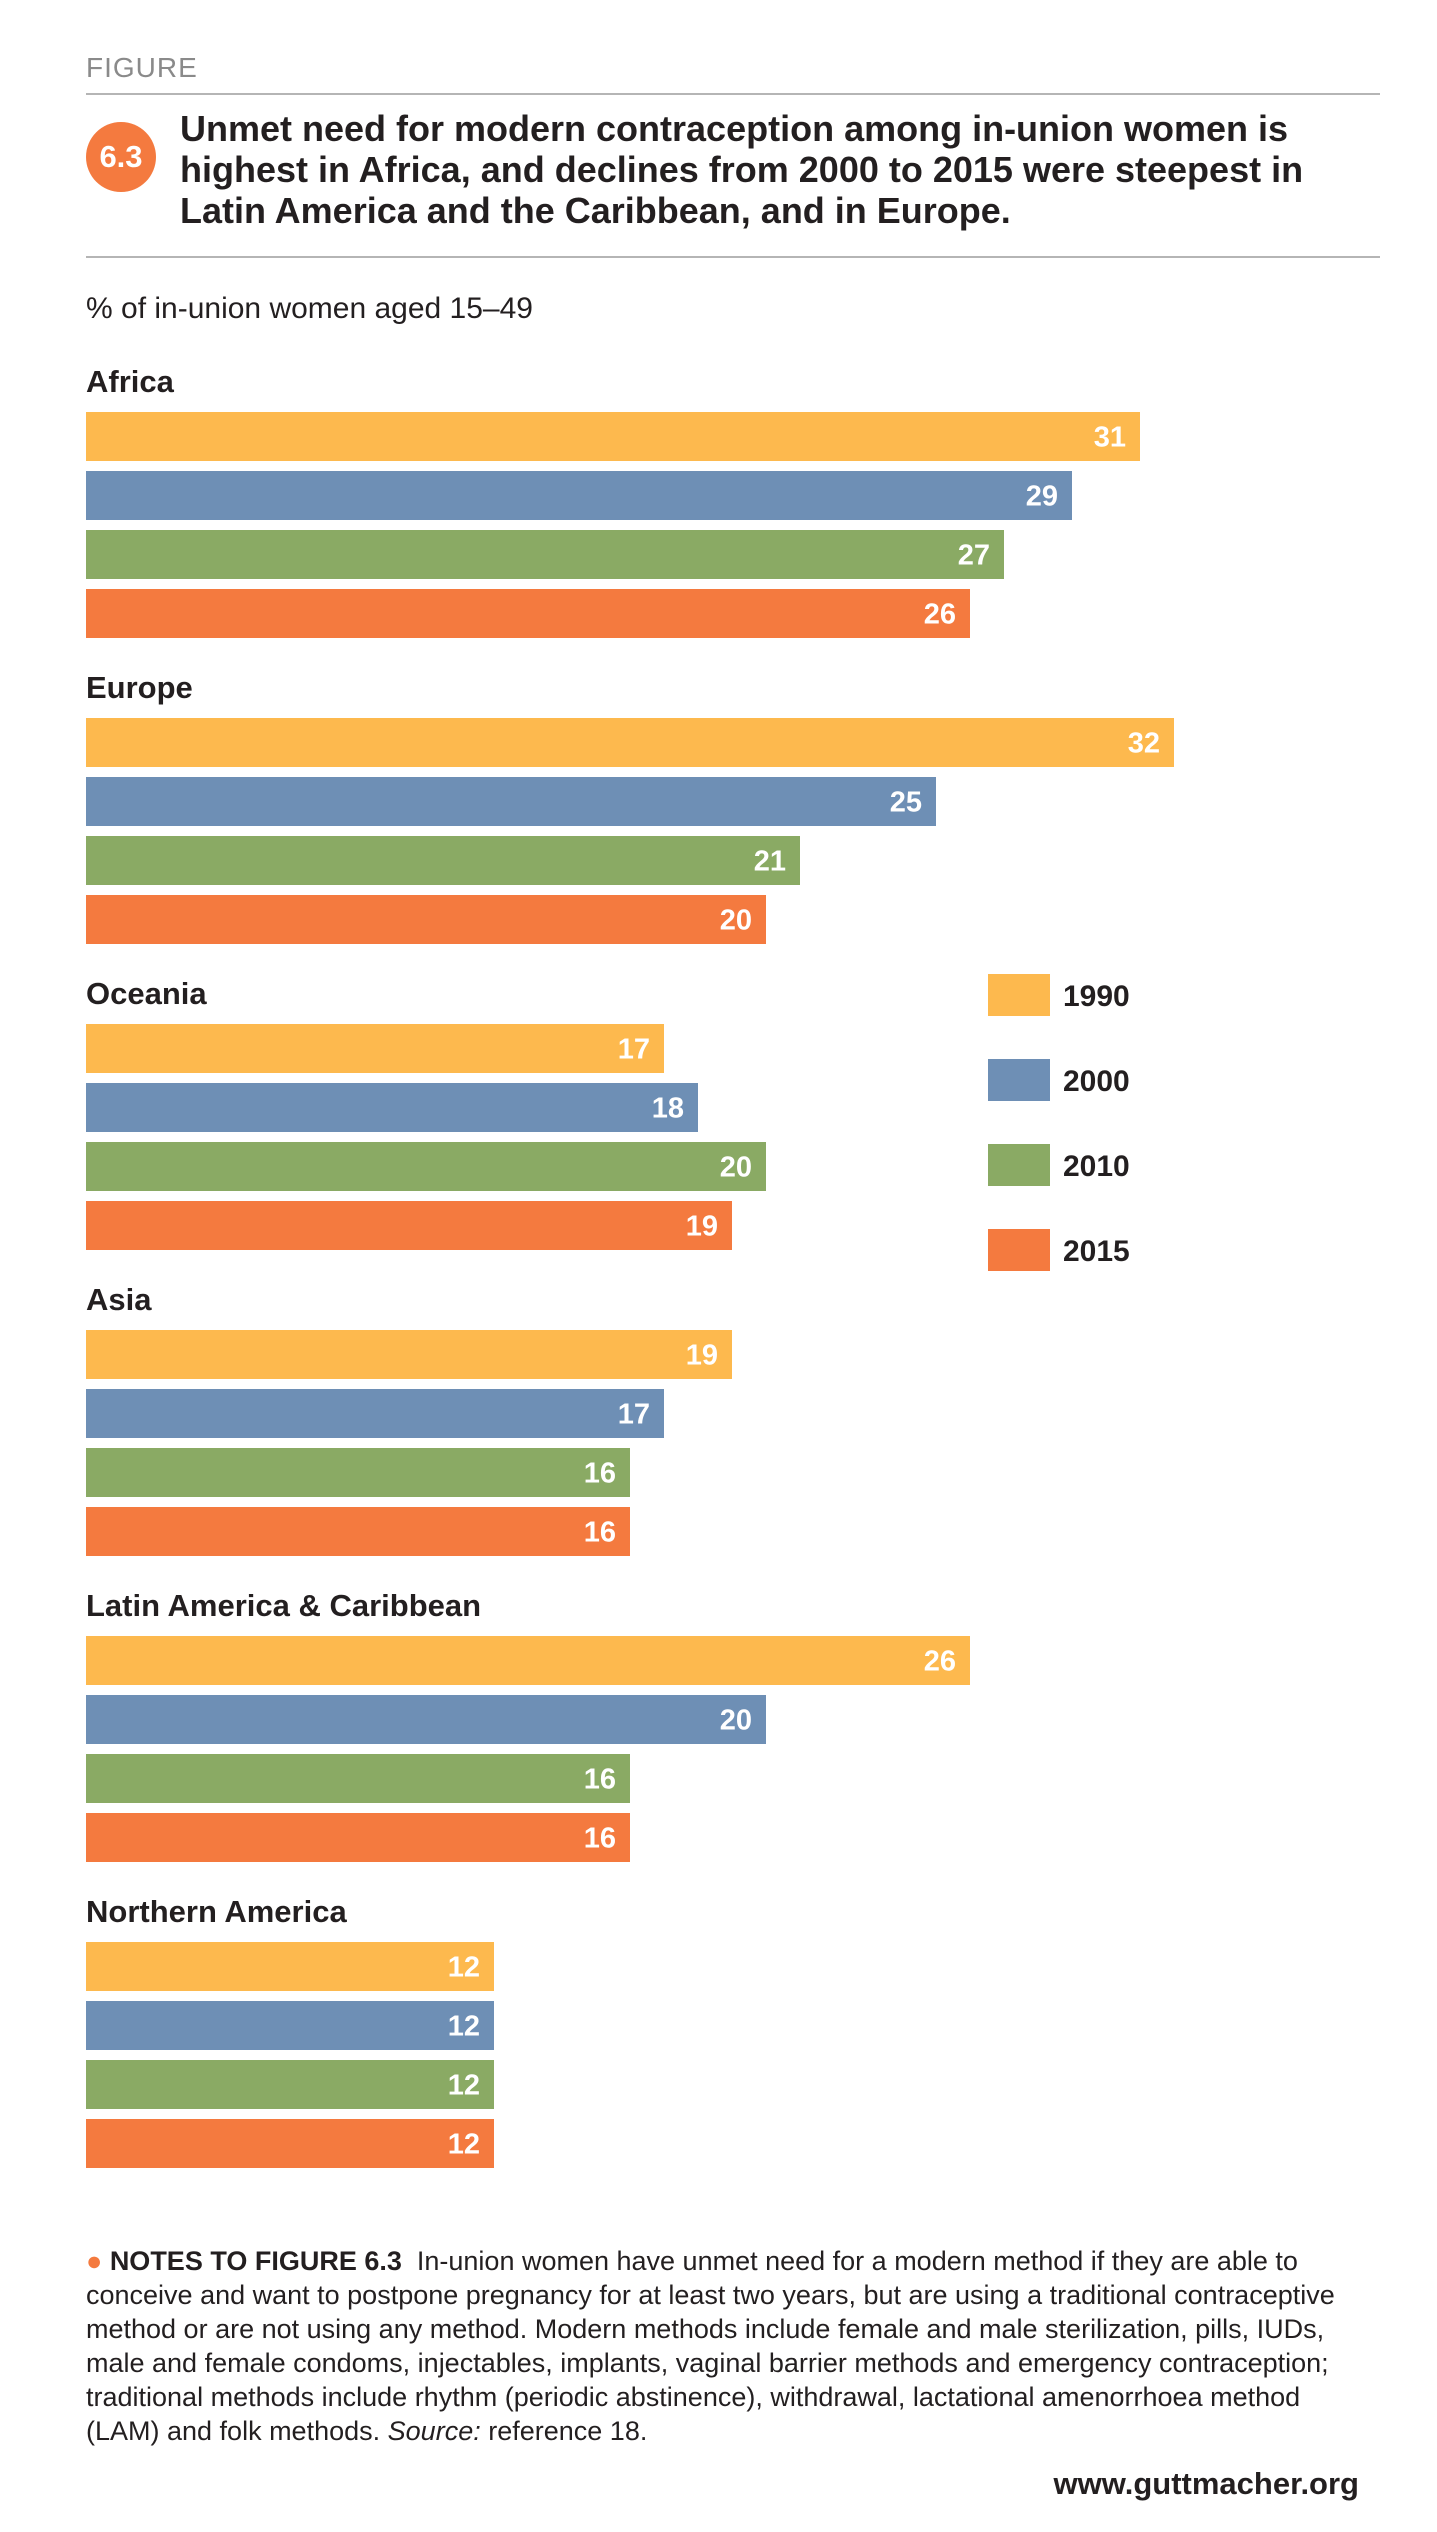  Describe the element at coordinates (668, 1109) in the screenshot. I see `bar-value-label: 18` at that location.